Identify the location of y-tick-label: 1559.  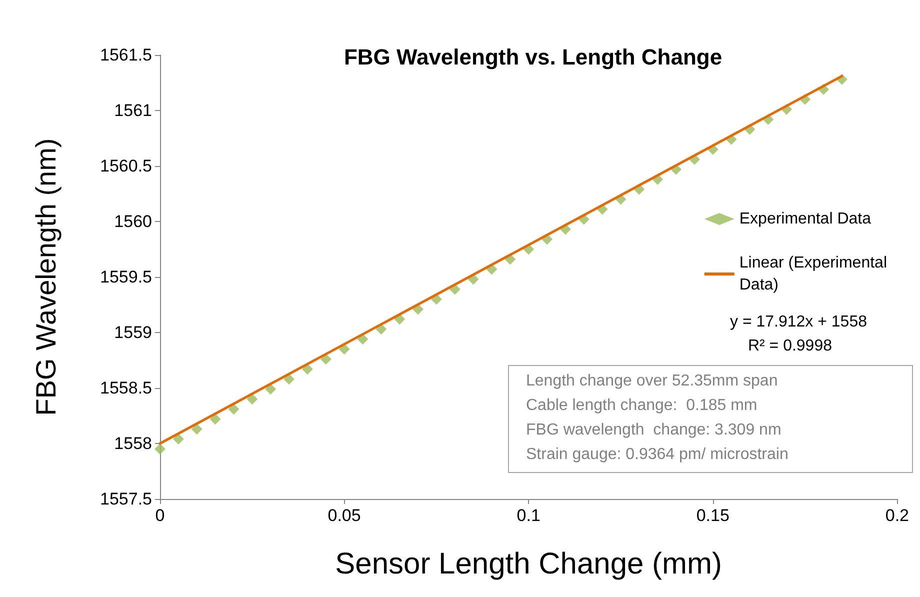
(133, 332).